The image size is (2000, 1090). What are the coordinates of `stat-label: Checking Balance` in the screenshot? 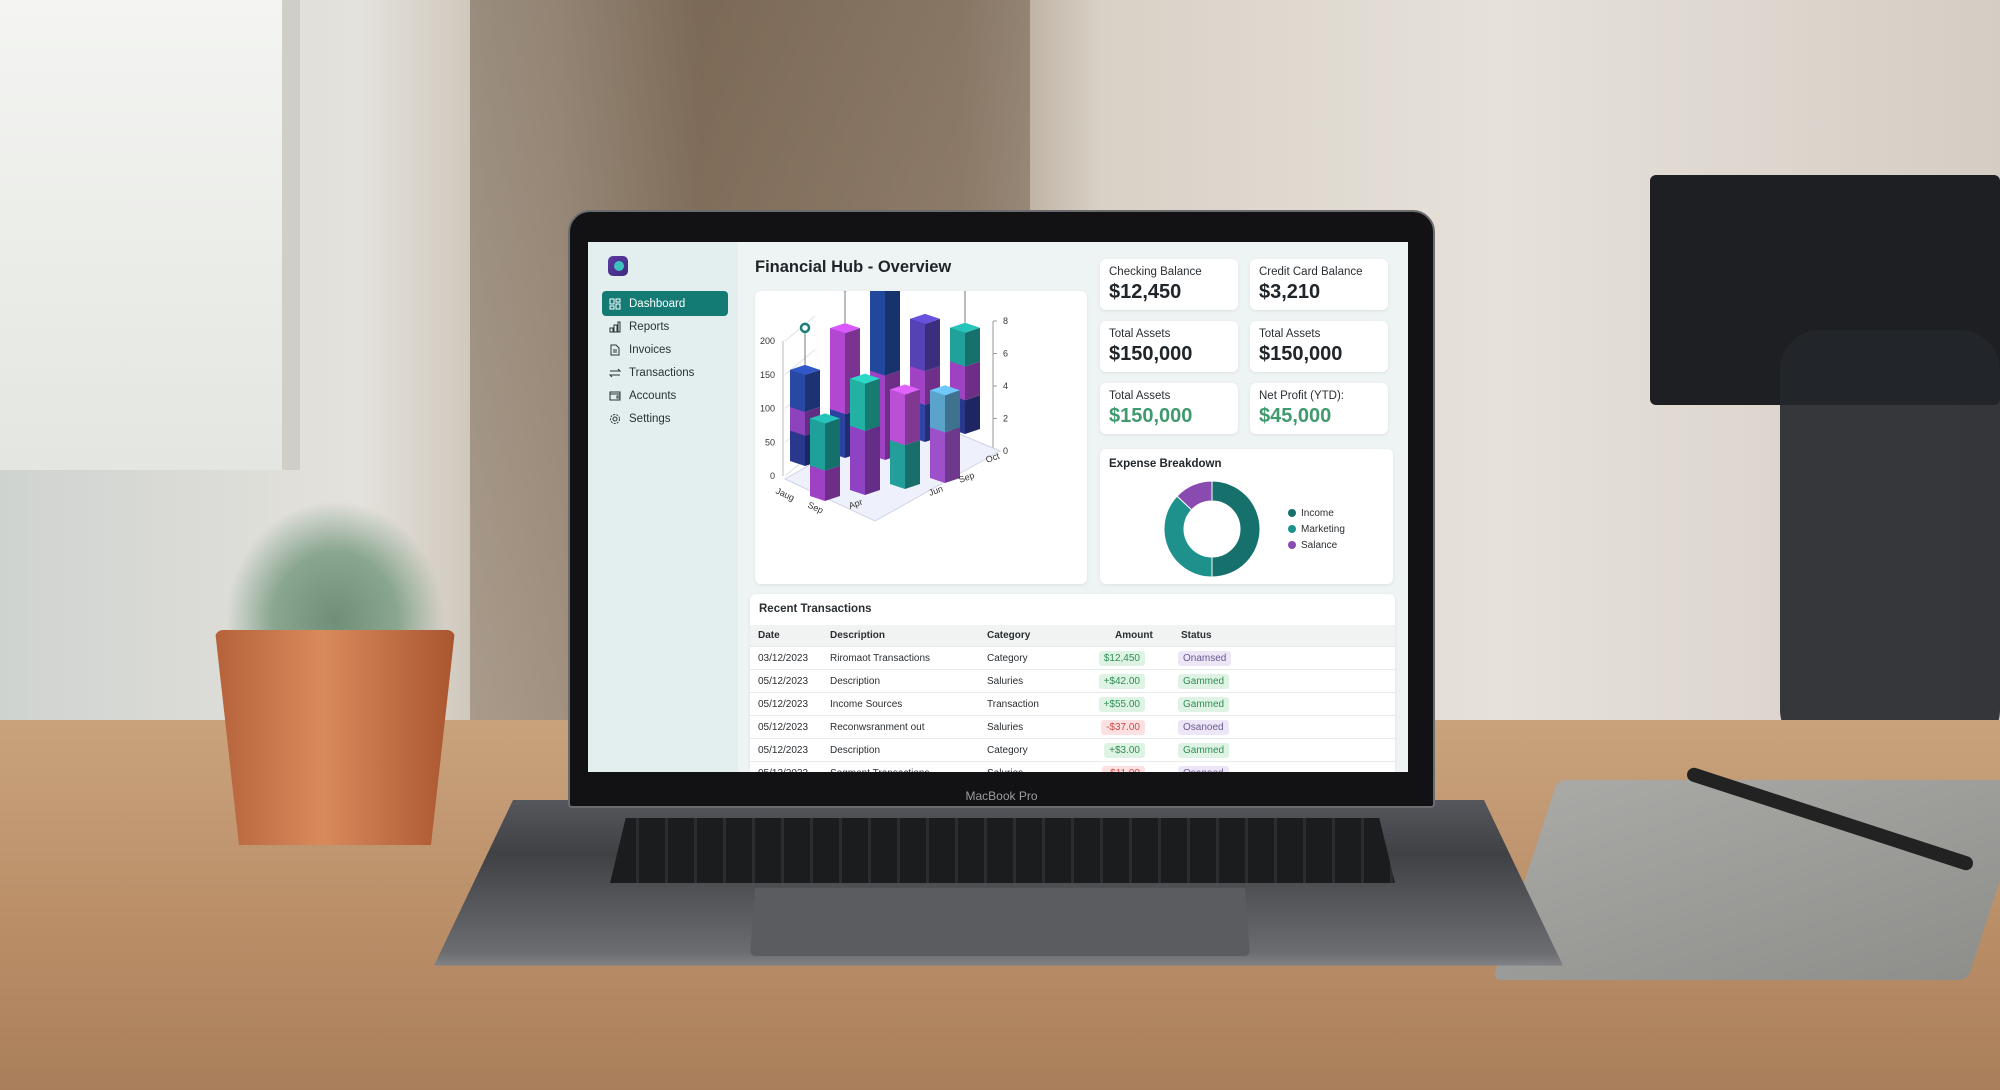 It's located at (1155, 272).